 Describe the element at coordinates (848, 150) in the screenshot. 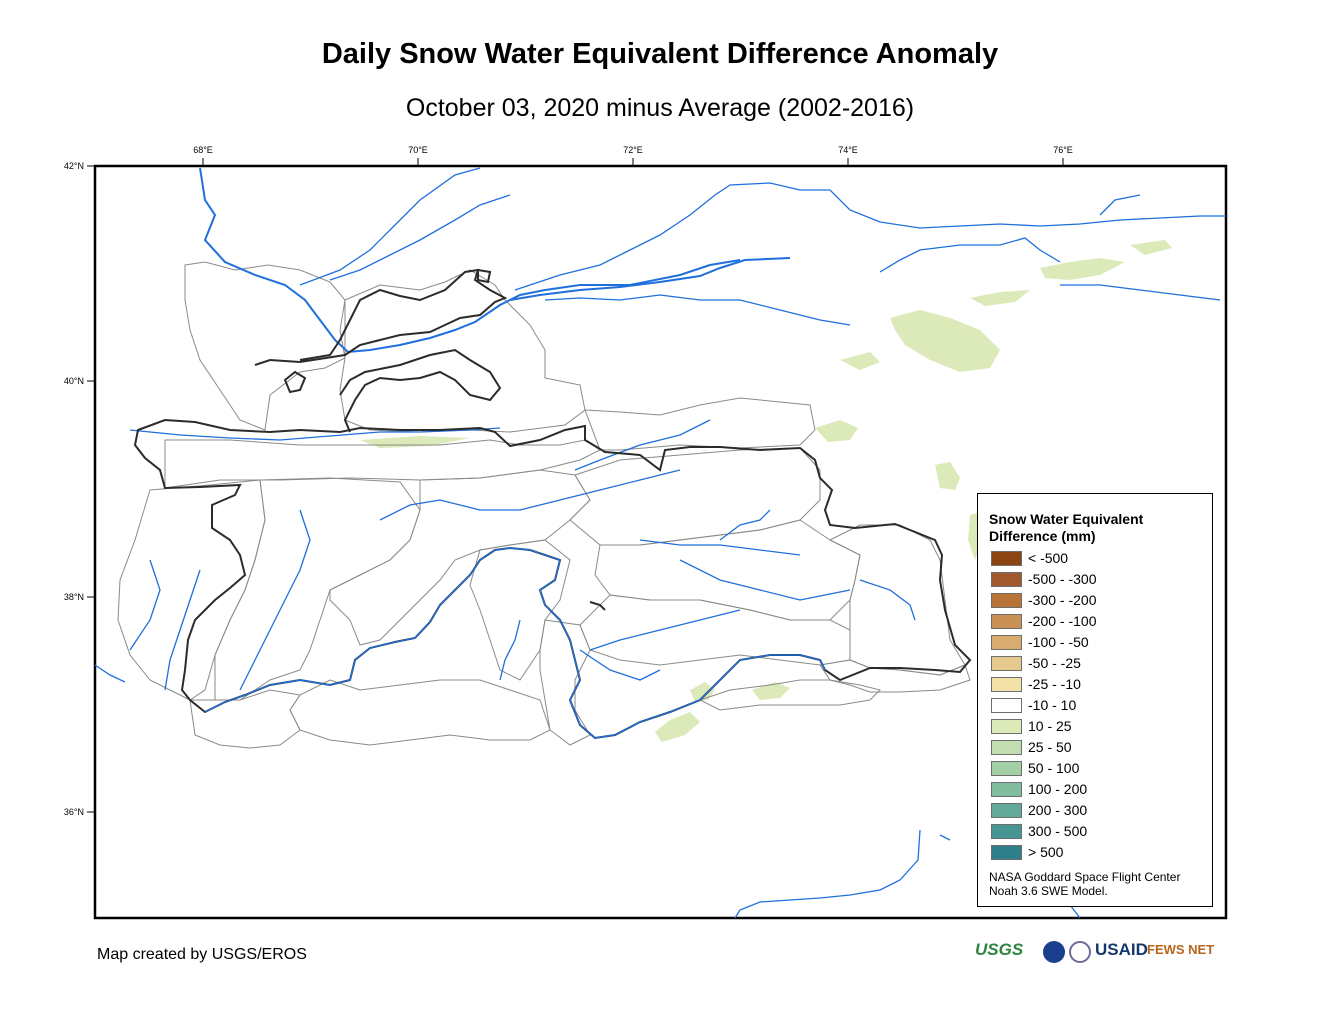

I see `lon-label-74: 74°E` at that location.